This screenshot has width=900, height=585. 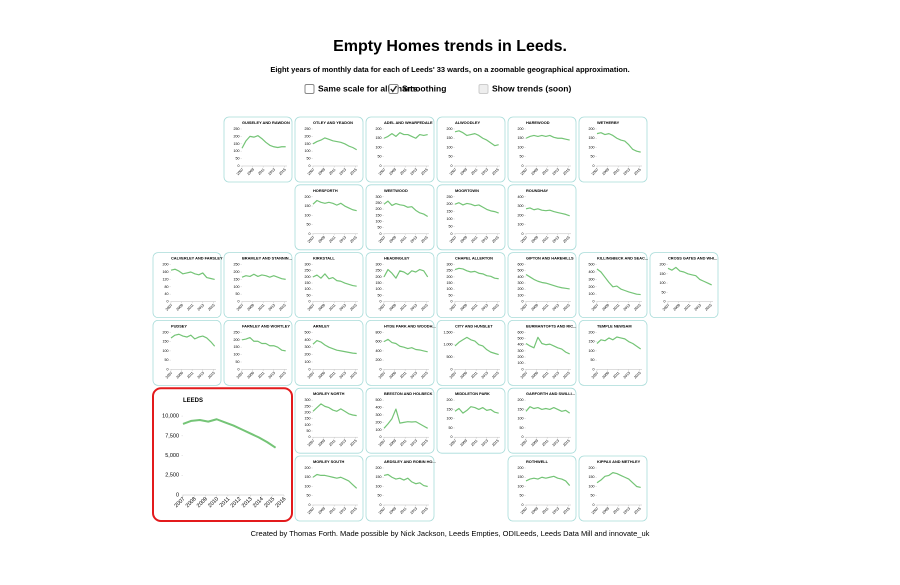 I want to click on checkbox-label: Smoothing, so click(x=424, y=88).